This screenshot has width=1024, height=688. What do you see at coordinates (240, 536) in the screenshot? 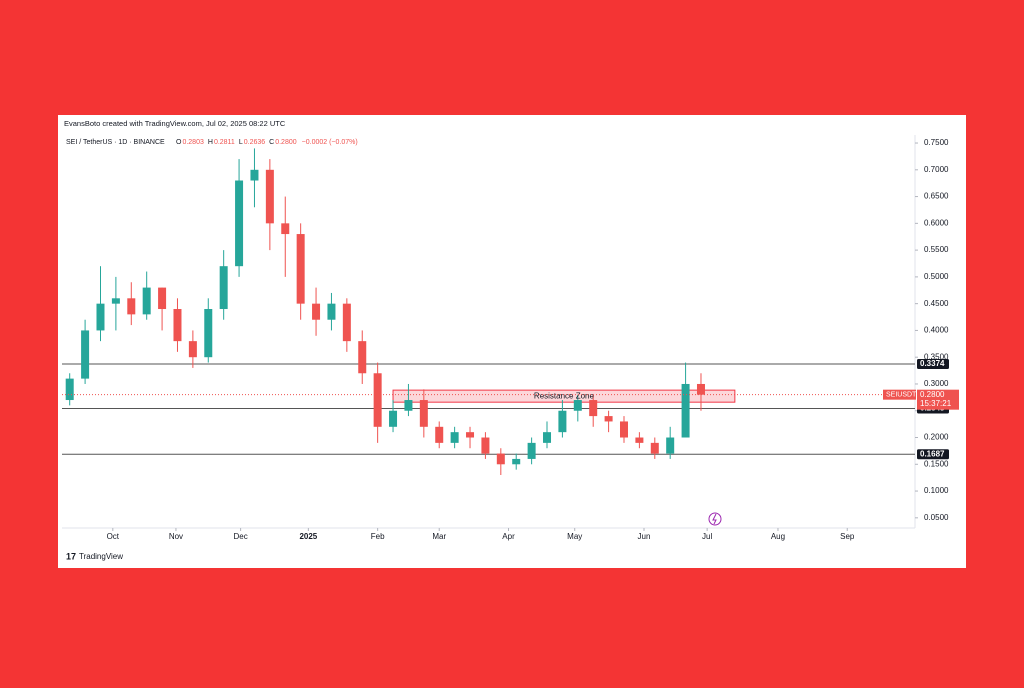
I see `x-tick-label: Dec` at bounding box center [240, 536].